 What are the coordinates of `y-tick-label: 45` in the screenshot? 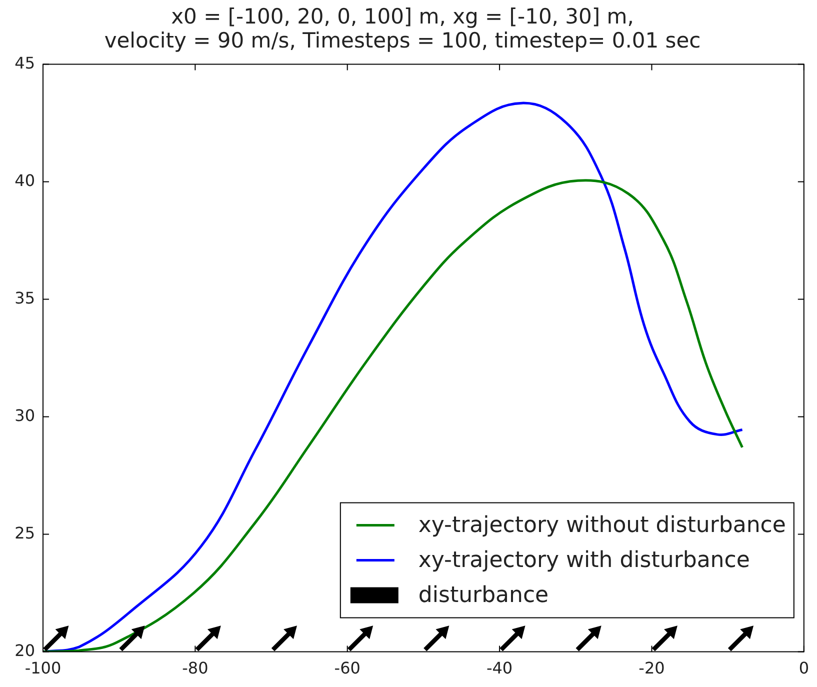 It's located at (24, 62).